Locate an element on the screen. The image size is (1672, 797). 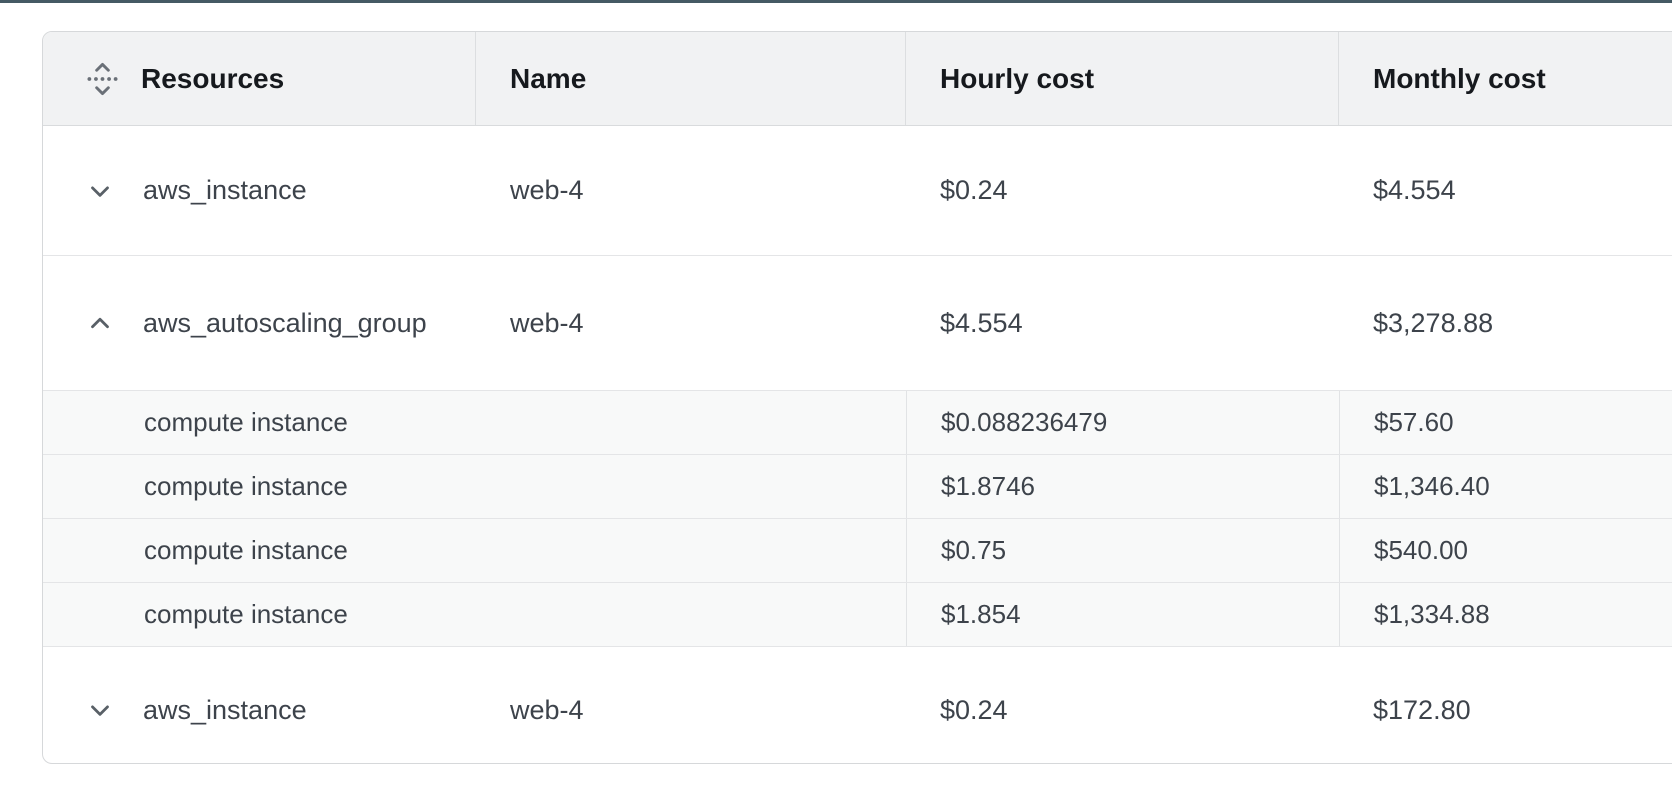
column-header-resources: Resources is located at coordinates (259, 78).